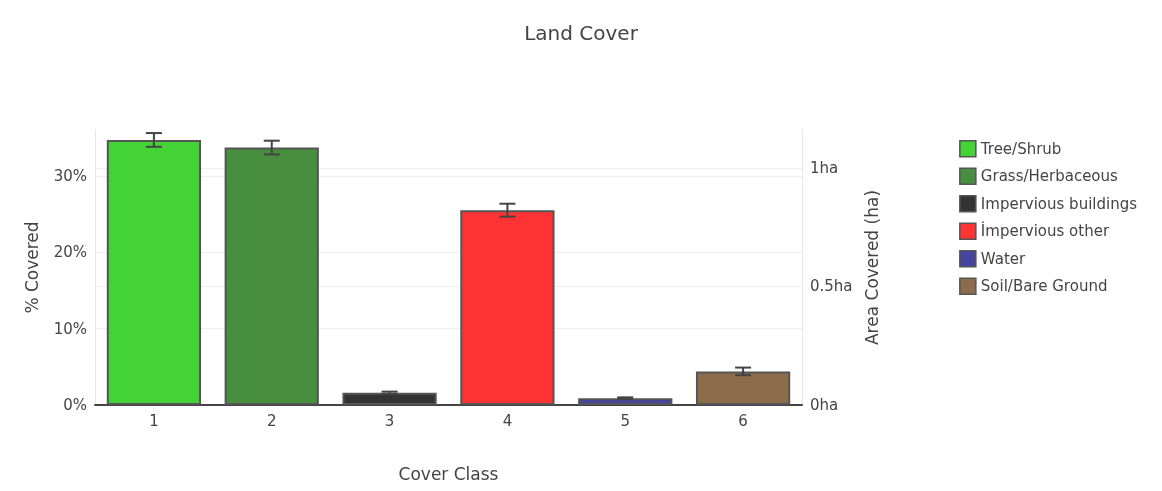  Describe the element at coordinates (31, 267) in the screenshot. I see `y-axis-title: % Covered` at that location.